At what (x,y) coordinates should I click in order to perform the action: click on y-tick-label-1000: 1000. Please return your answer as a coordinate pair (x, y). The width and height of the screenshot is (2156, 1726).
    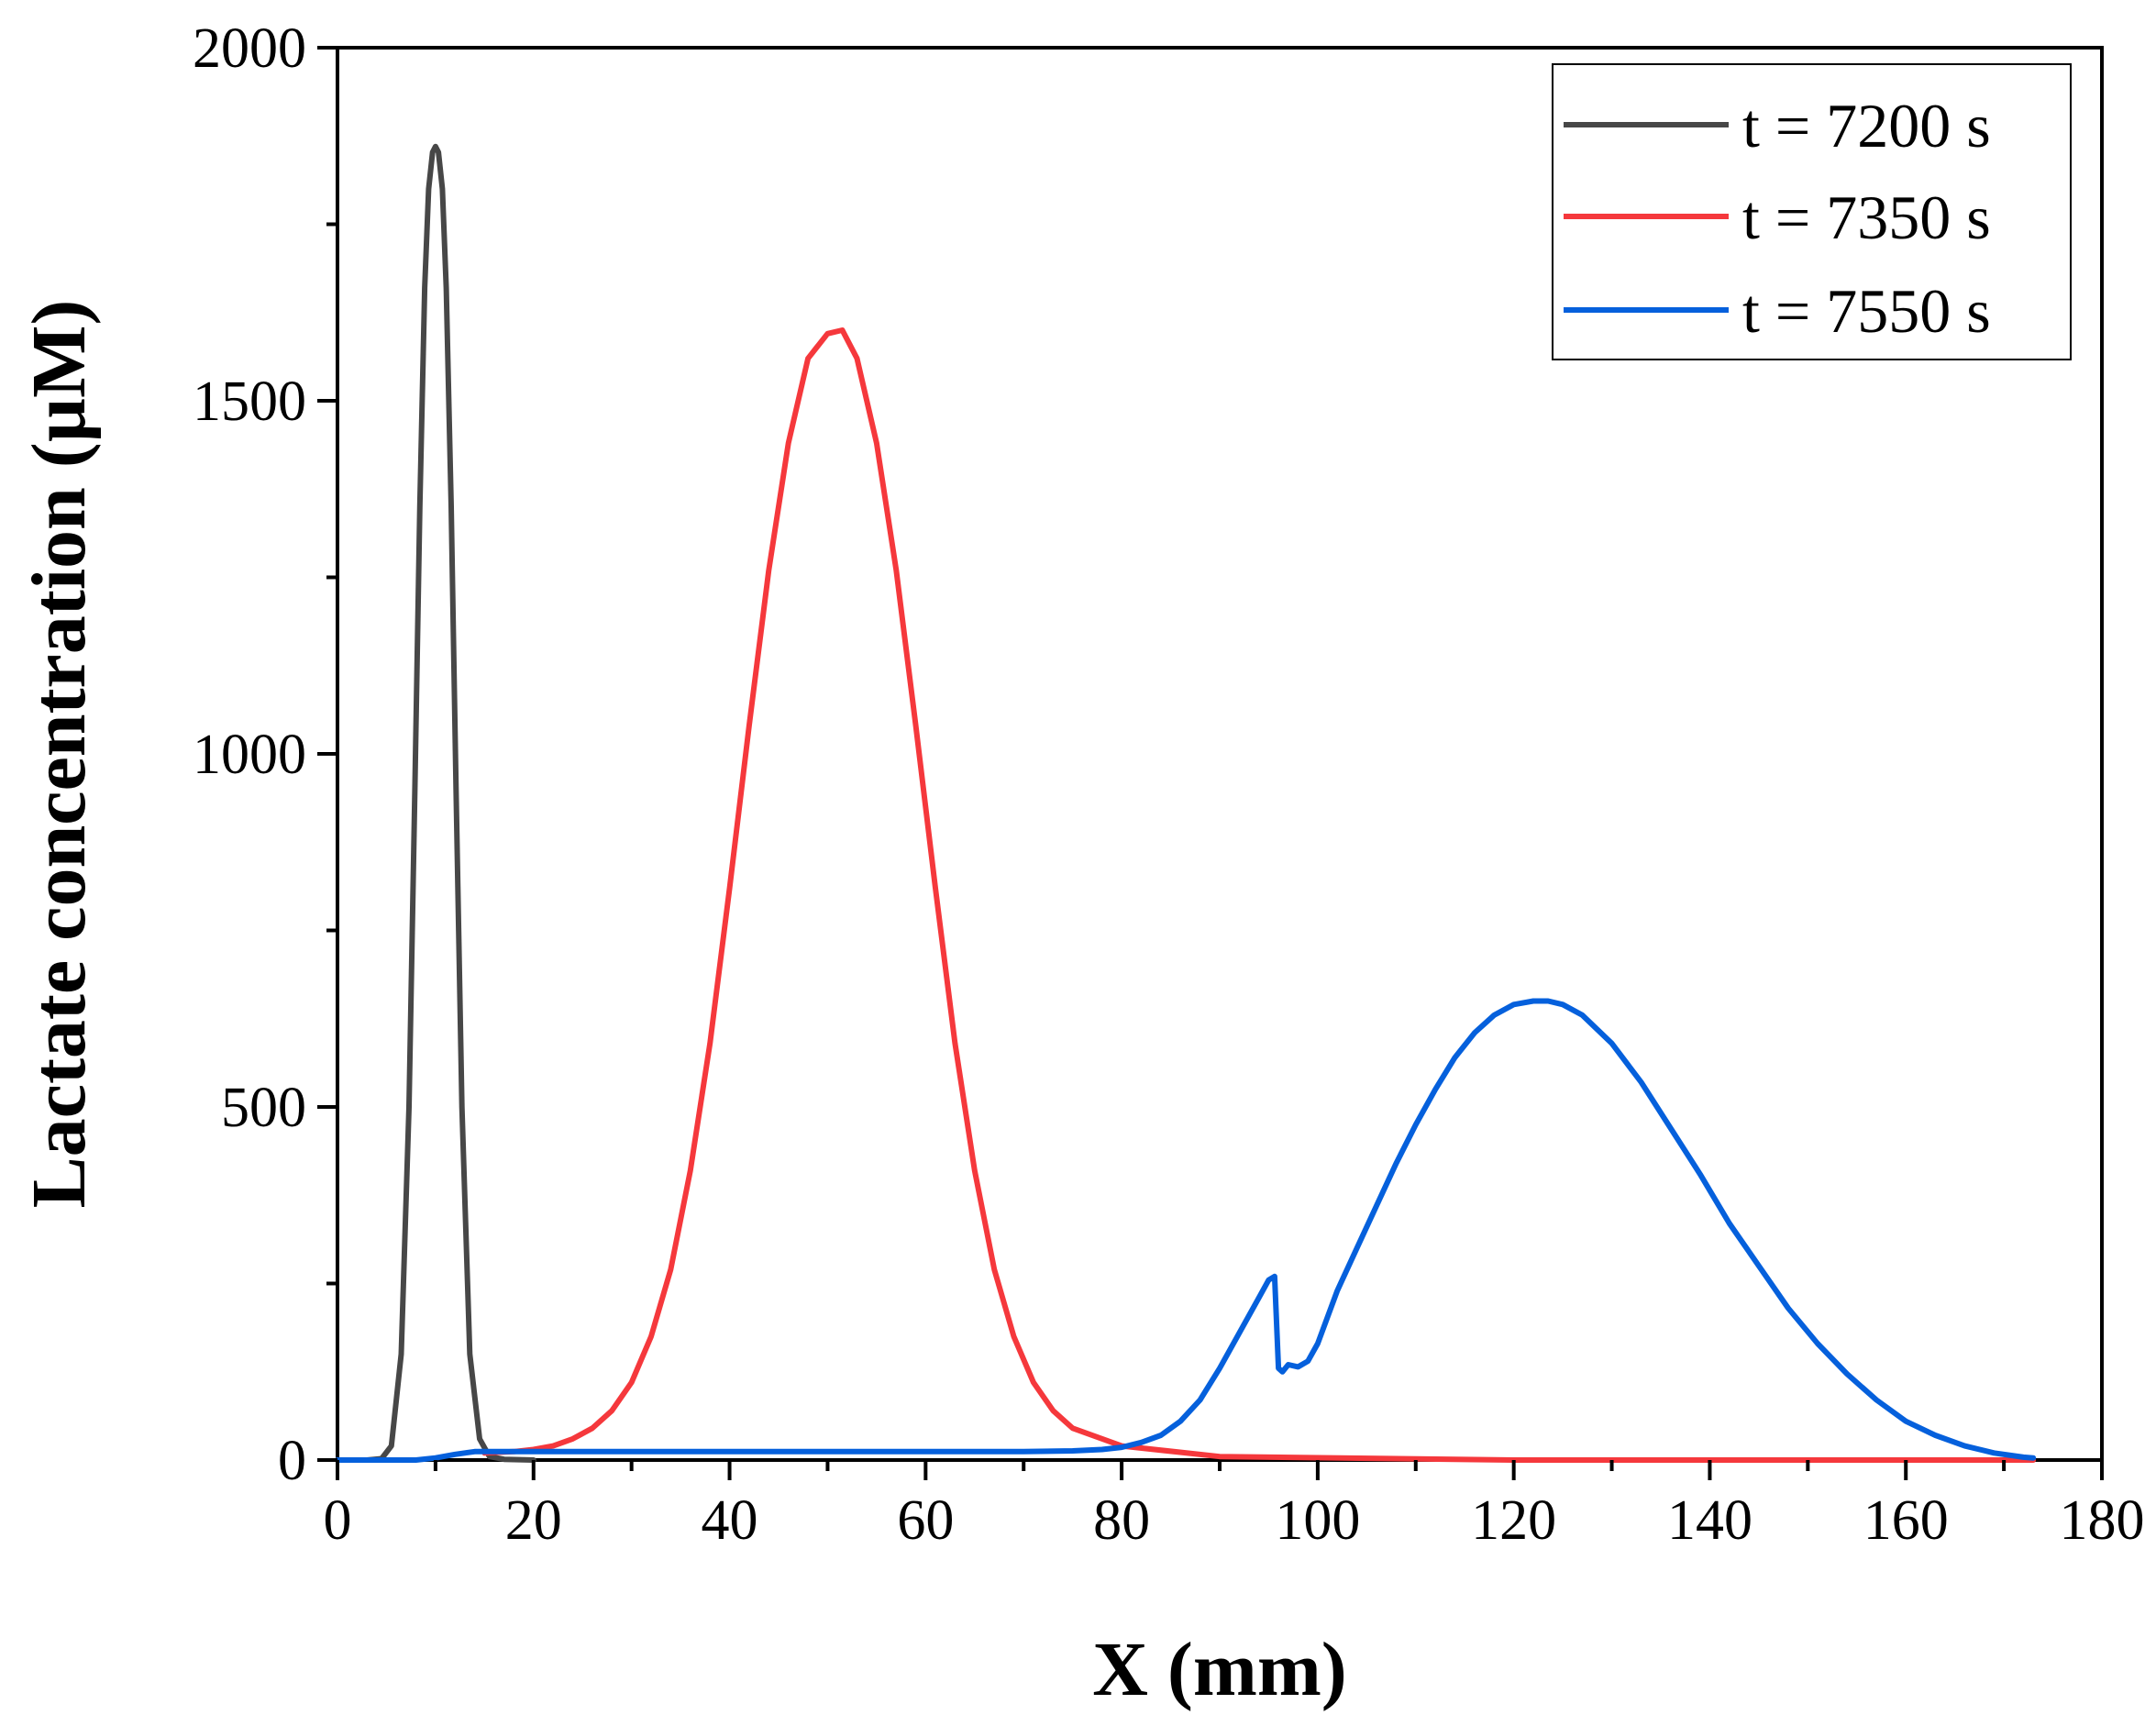
    Looking at the image, I should click on (249, 755).